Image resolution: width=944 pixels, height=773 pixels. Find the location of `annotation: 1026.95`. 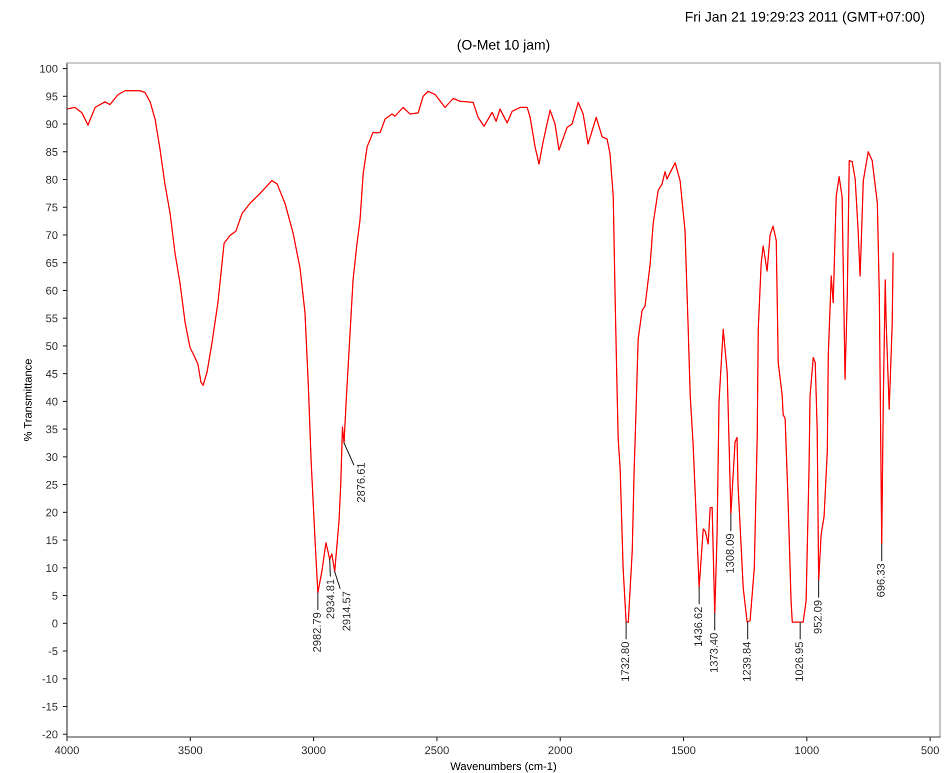

annotation: 1026.95 is located at coordinates (799, 661).